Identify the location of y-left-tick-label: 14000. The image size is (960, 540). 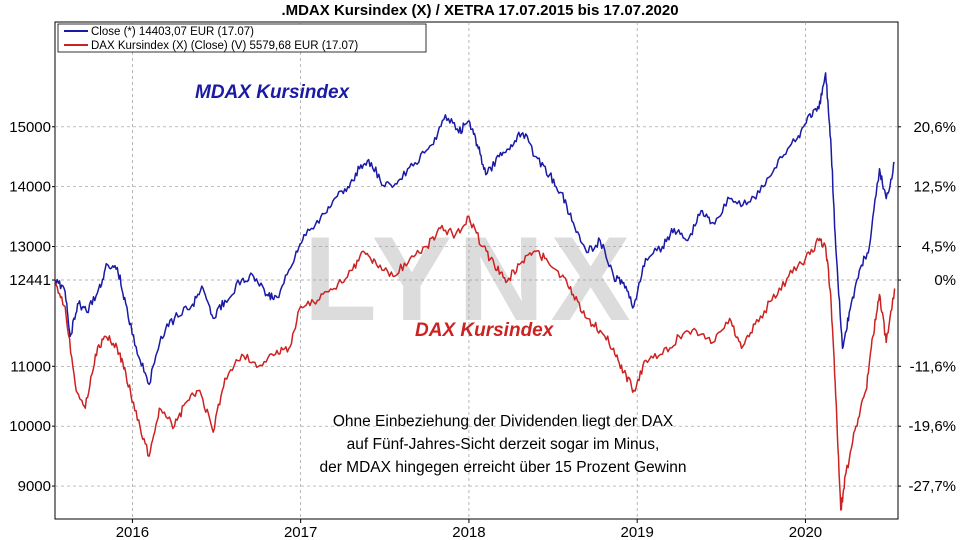
(30, 187).